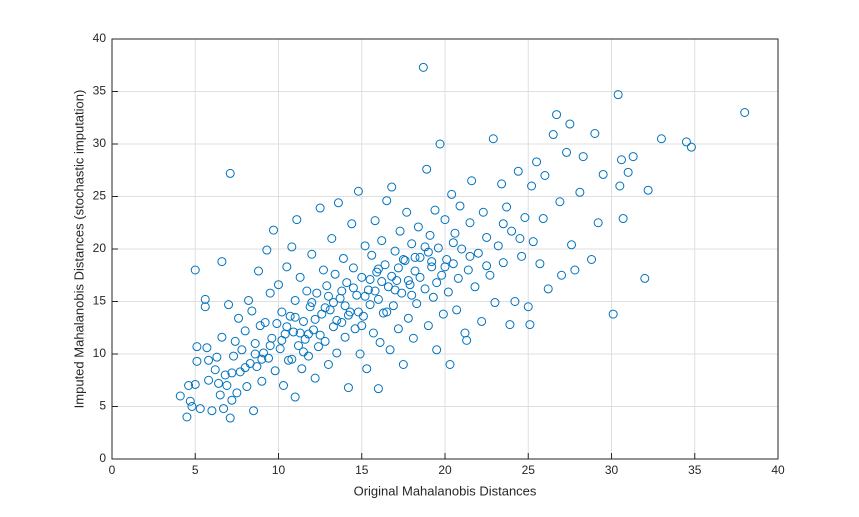  I want to click on x-tick-label: 40, so click(778, 470).